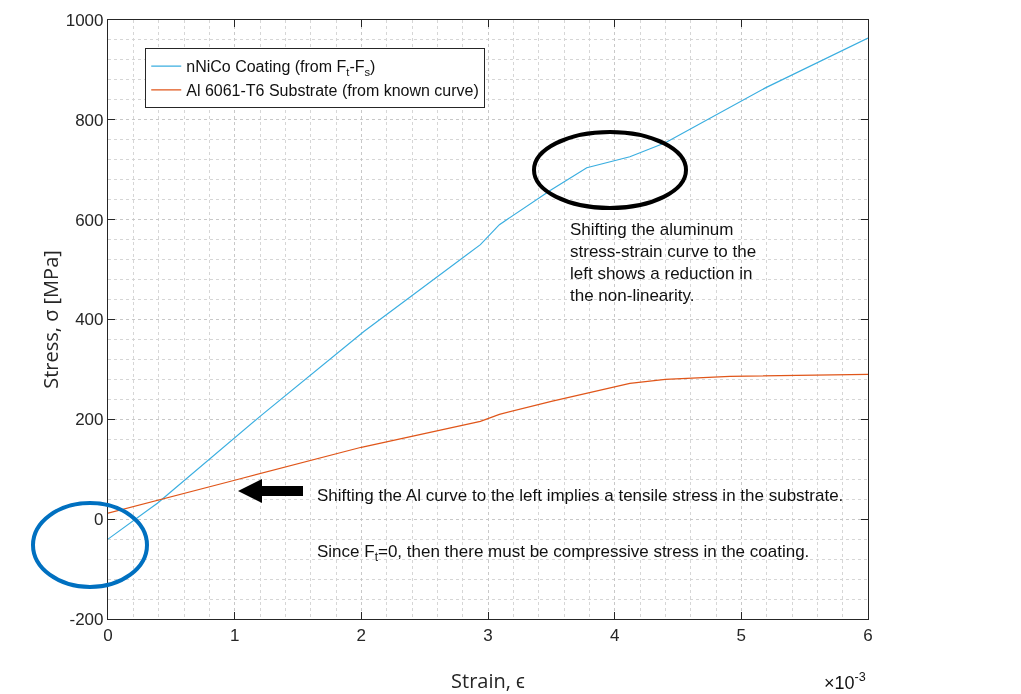 This screenshot has height=694, width=1021. What do you see at coordinates (663, 263) in the screenshot?
I see `annotation: Shifting the aluminum stress-strain curve to the left shows a reduction in the non-linearity.` at bounding box center [663, 263].